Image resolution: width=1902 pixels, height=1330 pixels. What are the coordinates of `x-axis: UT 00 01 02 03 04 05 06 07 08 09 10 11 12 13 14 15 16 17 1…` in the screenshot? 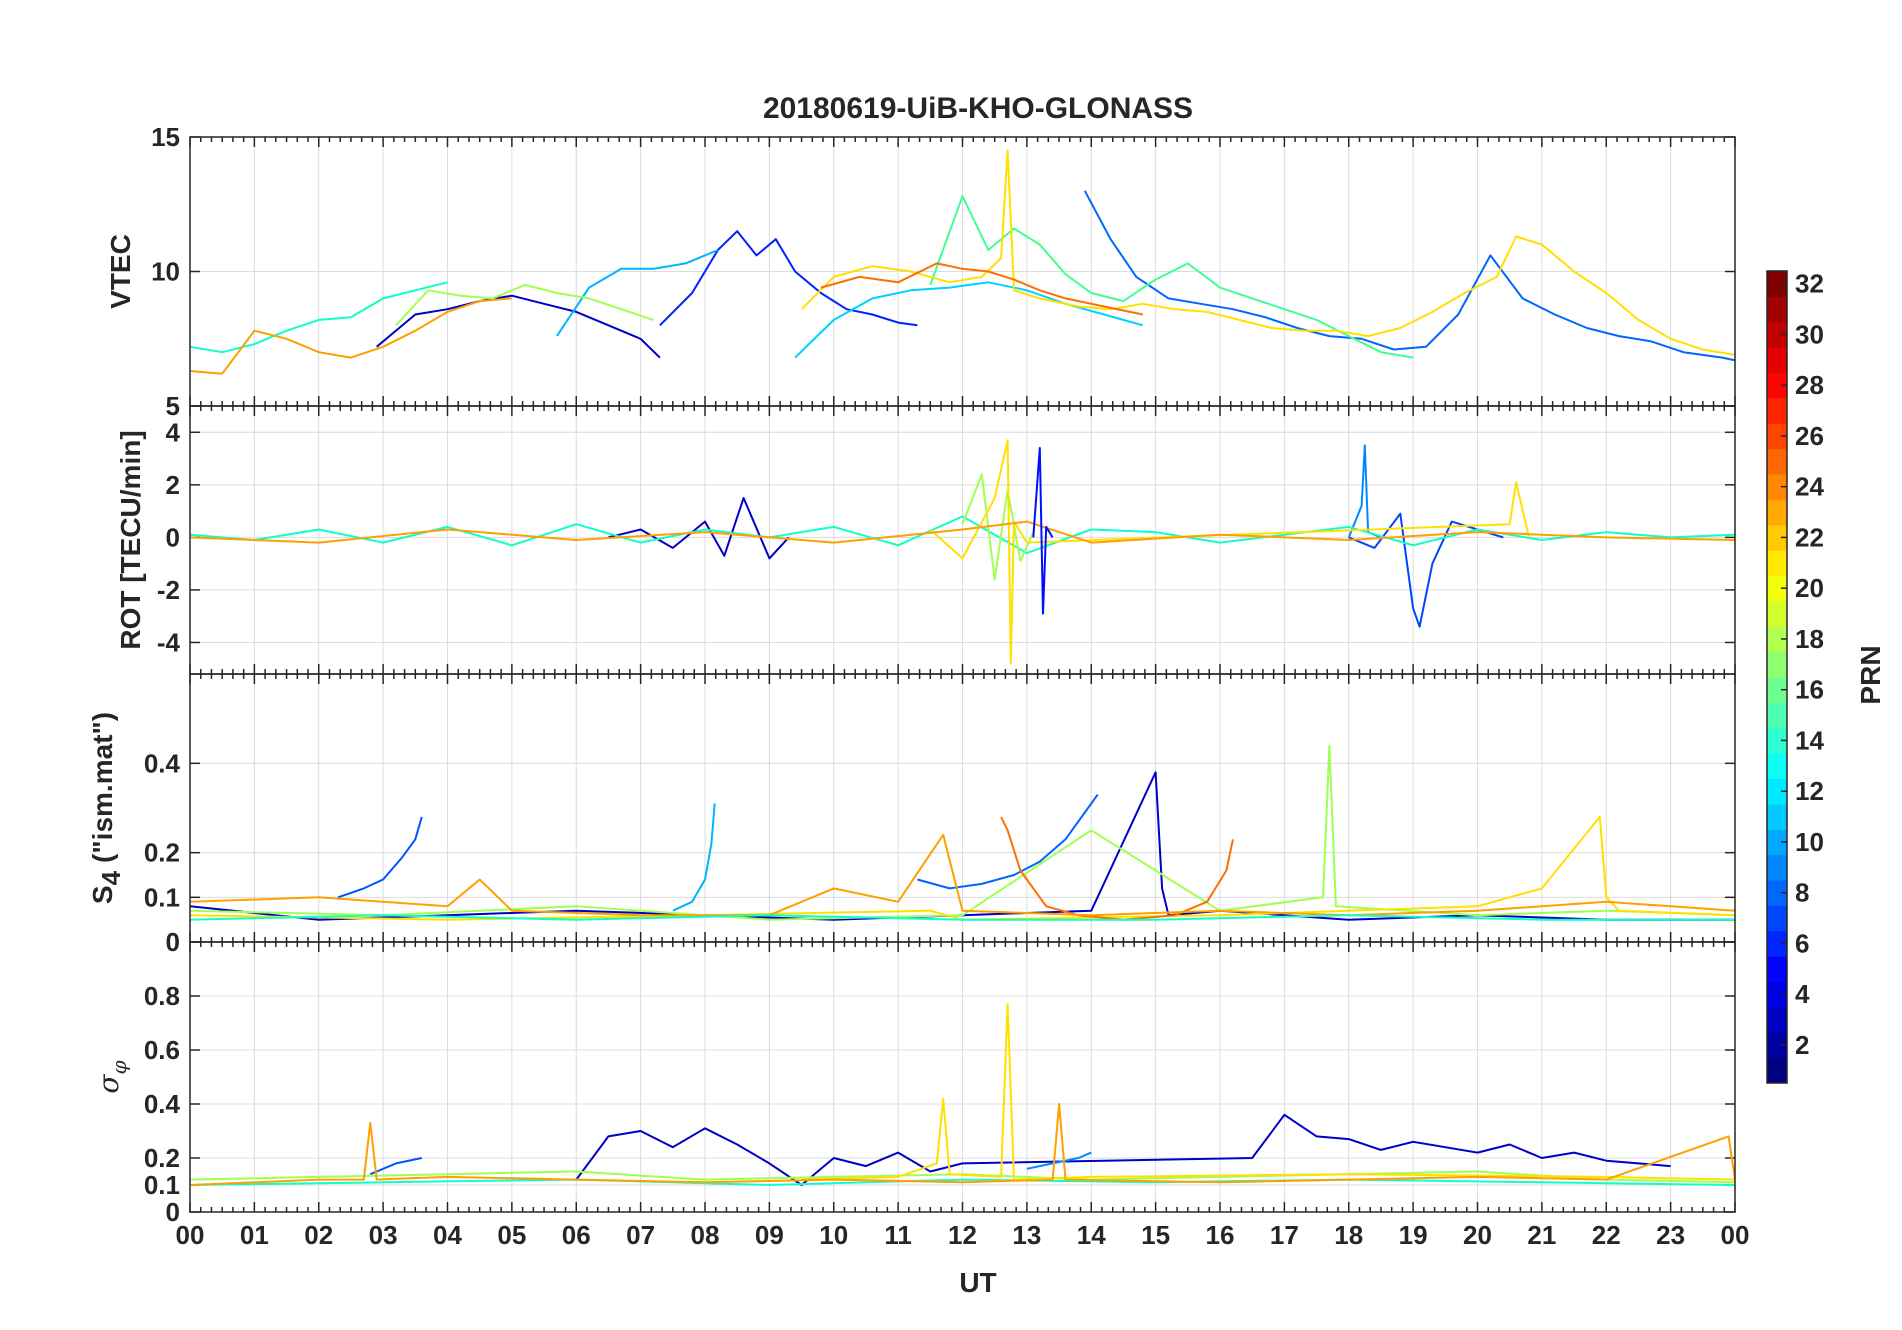 It's located at (963, 1259).